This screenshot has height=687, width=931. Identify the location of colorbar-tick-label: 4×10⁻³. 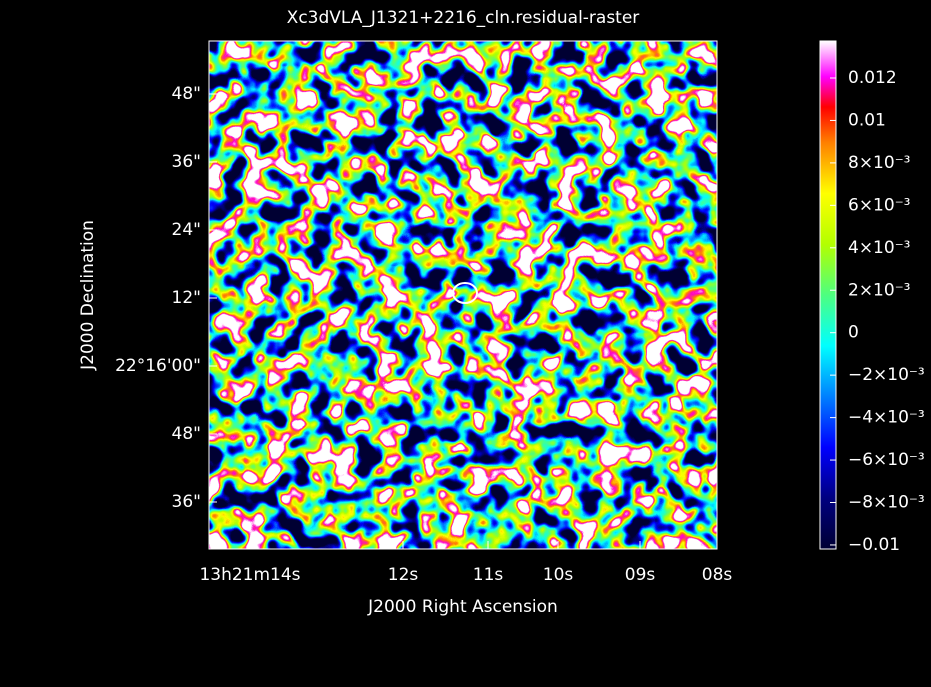
(879, 248).